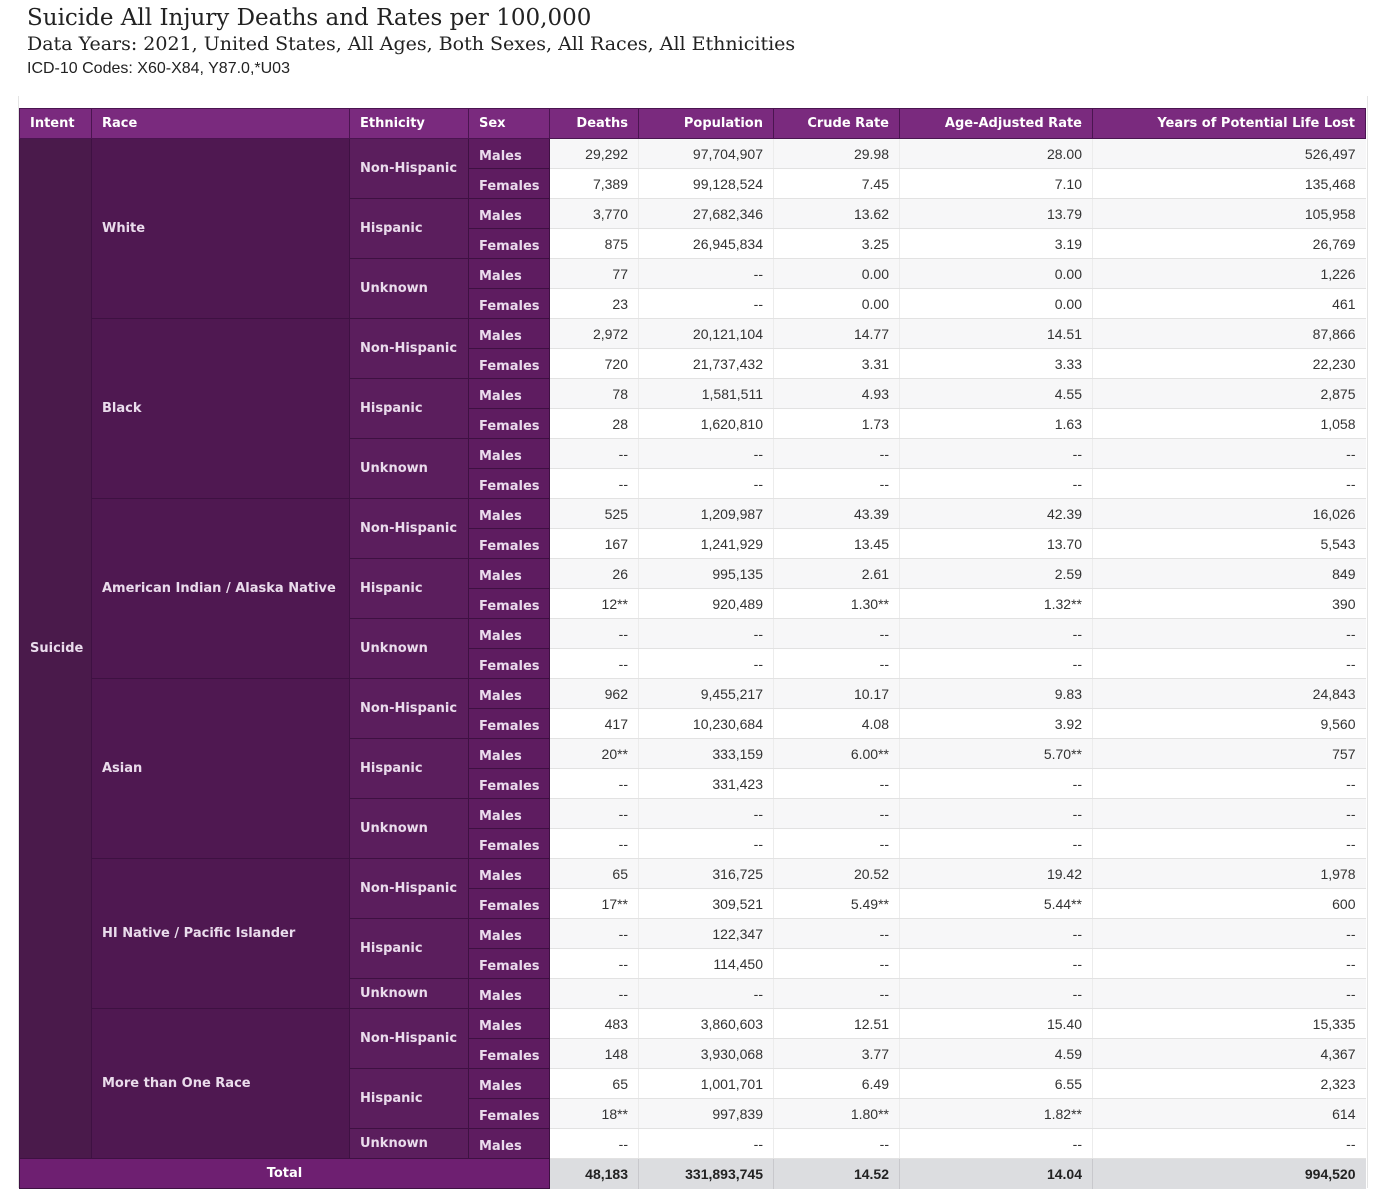 This screenshot has height=1195, width=1384. I want to click on ypll-cell: 2,323, so click(1229, 1083).